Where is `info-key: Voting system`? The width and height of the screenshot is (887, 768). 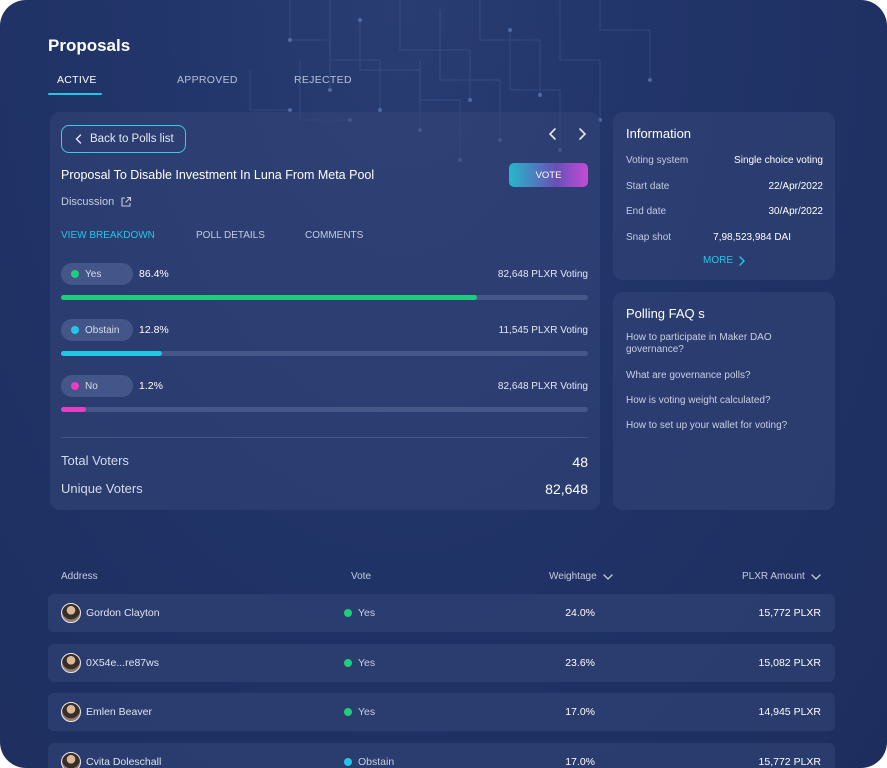
info-key: Voting system is located at coordinates (657, 160).